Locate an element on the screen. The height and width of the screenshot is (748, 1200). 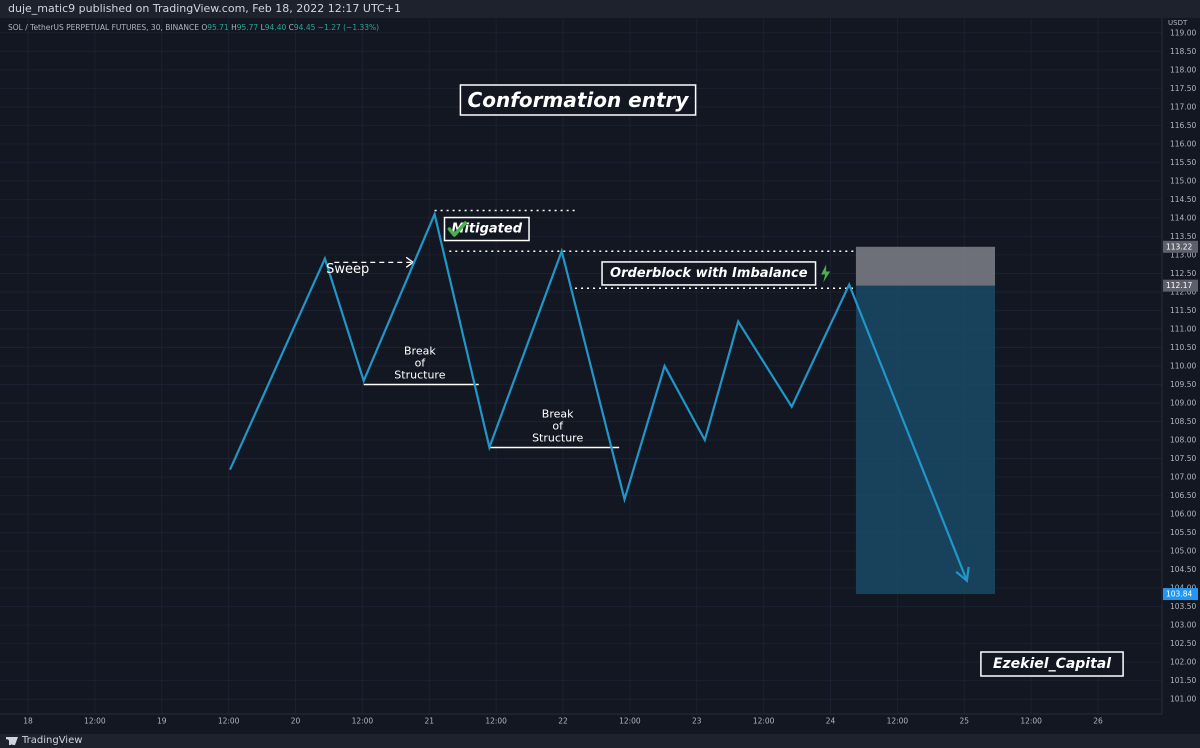
y-tick-label: 101.50 is located at coordinates (1183, 680).